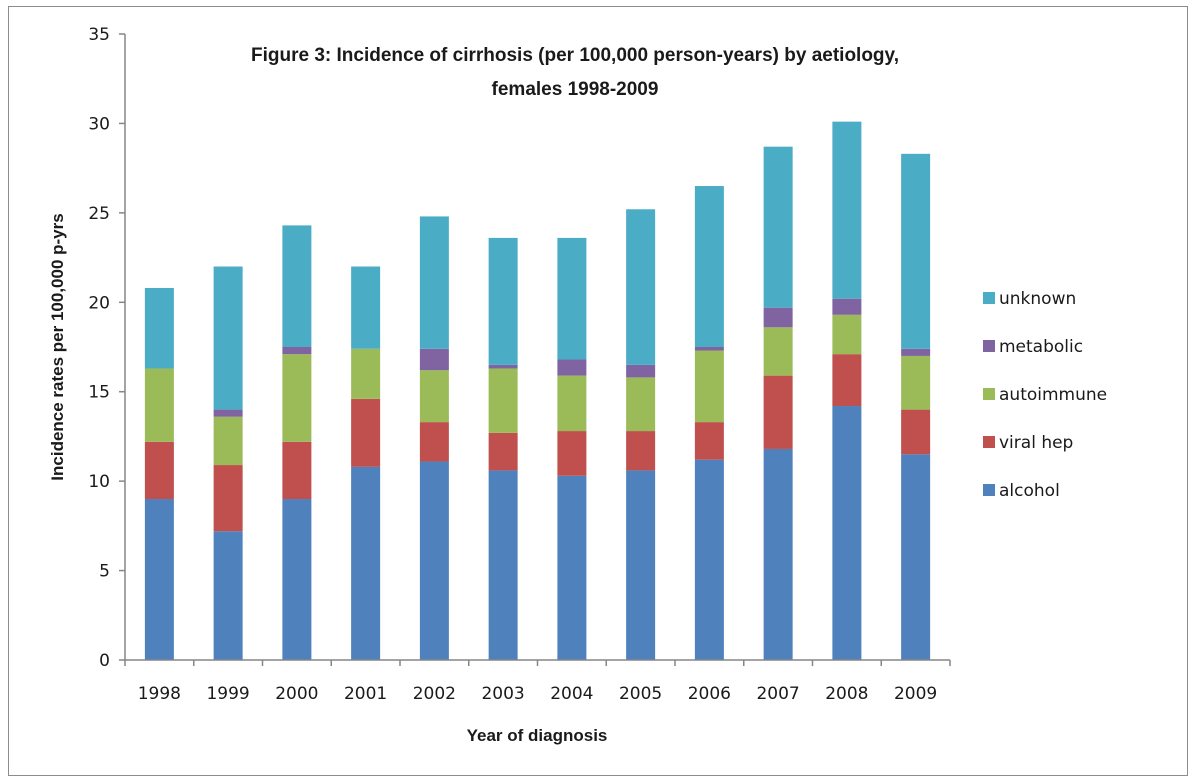 The image size is (1198, 782). I want to click on bar-alcohol-2008, so click(847, 533).